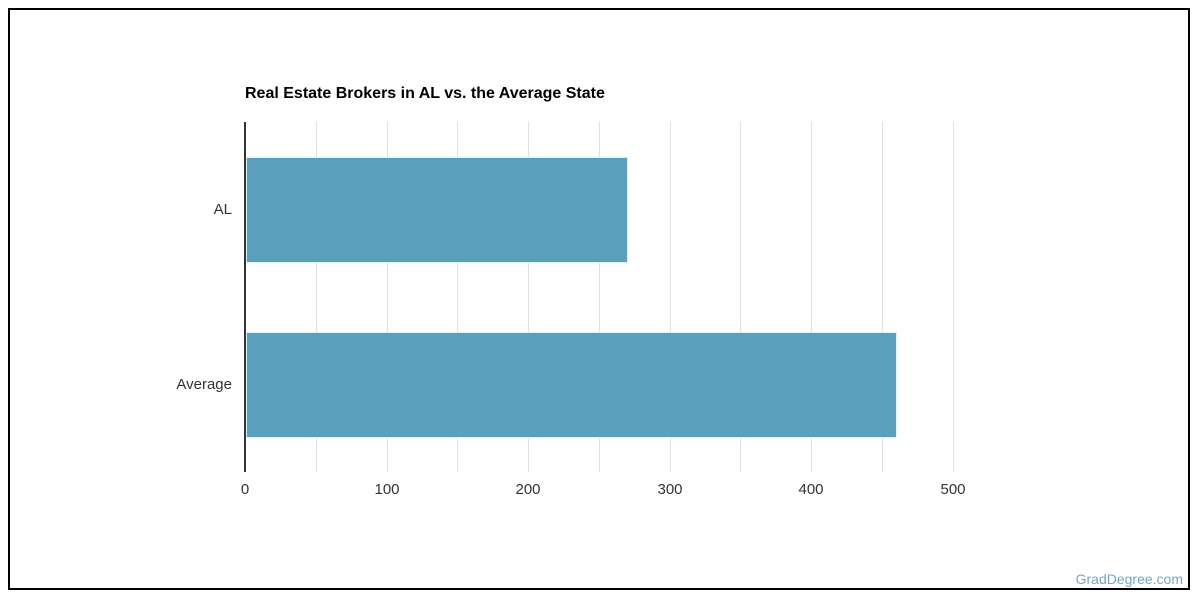 The image size is (1200, 600). Describe the element at coordinates (204, 384) in the screenshot. I see `category-label-average: Average` at that location.